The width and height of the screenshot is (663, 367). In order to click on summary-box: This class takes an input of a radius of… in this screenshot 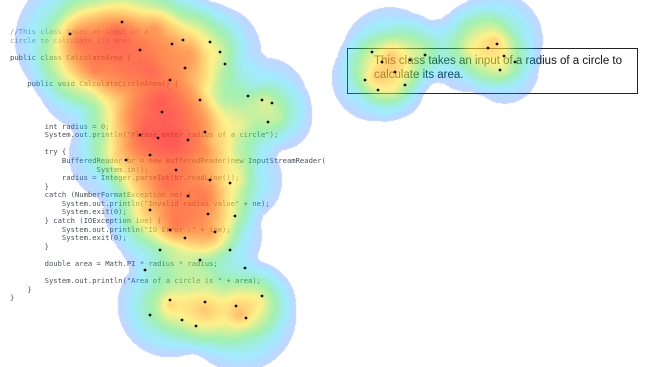, I will do `click(492, 71)`.